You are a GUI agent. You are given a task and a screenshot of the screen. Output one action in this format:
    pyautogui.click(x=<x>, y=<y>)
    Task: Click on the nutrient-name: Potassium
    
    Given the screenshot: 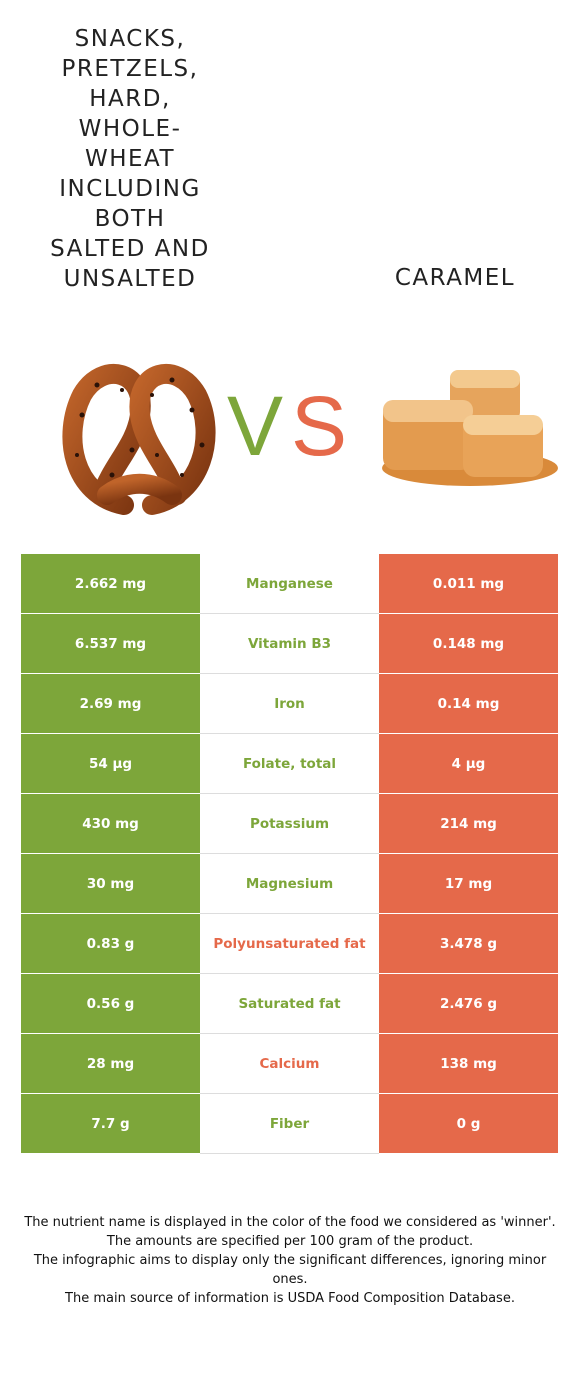 What is the action you would take?
    pyautogui.click(x=289, y=823)
    